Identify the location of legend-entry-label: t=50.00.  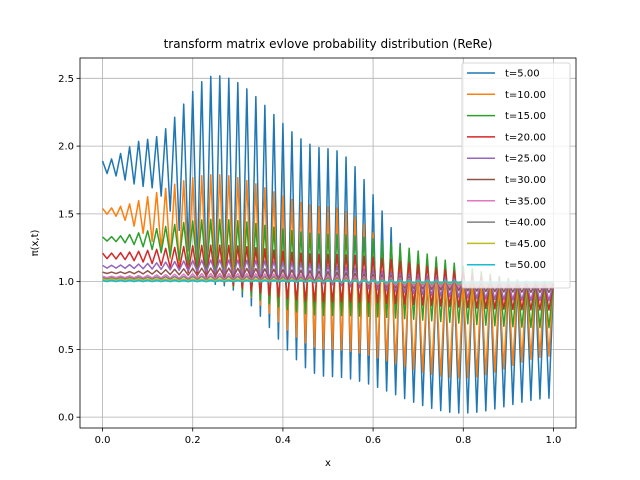
(525, 265).